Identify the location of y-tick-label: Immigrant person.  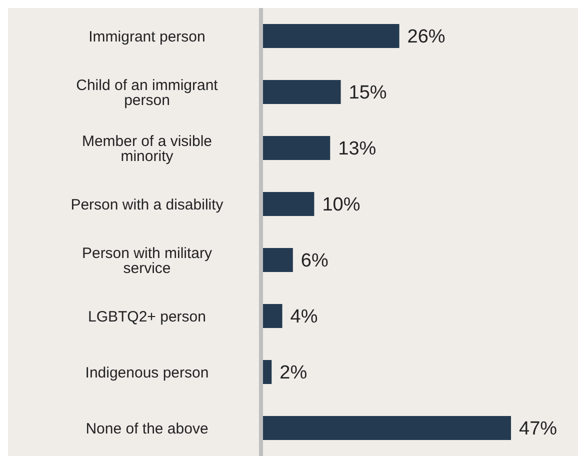
(147, 37).